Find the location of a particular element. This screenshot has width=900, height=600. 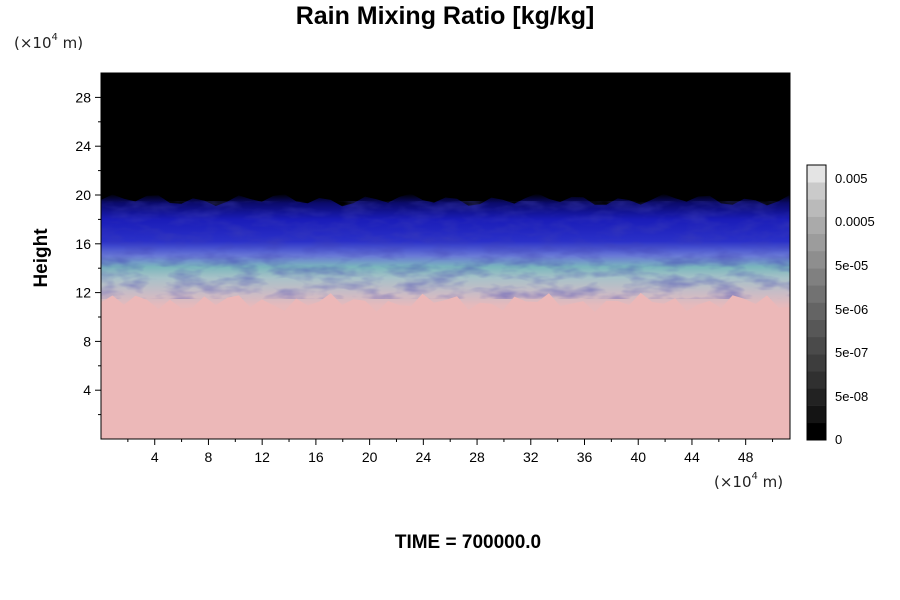

x-tick-label: 24 is located at coordinates (424, 457).